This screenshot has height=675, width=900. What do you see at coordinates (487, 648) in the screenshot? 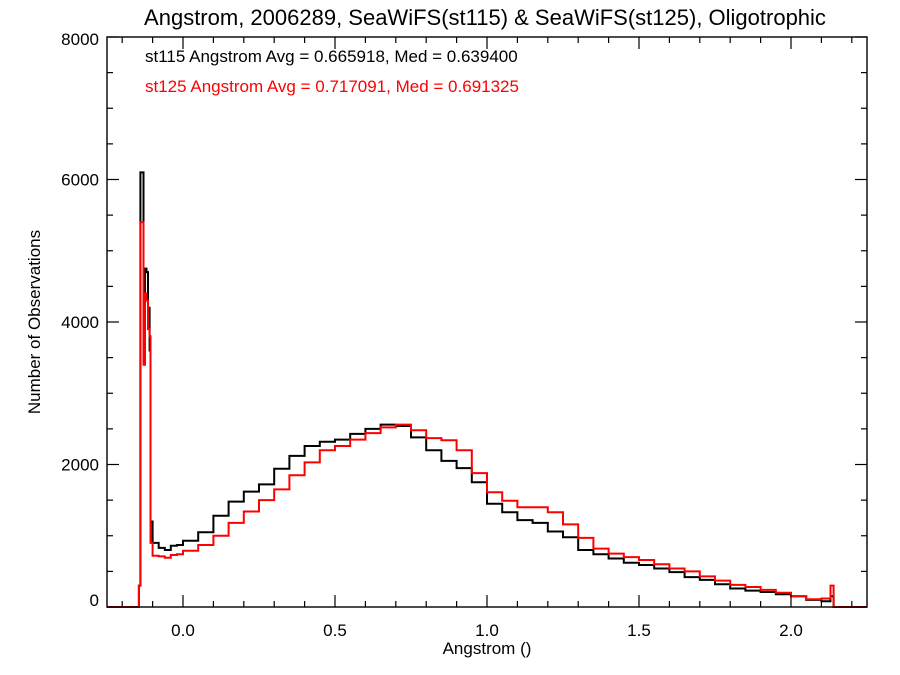
I see `x-axis-label: Angstrom ()` at bounding box center [487, 648].